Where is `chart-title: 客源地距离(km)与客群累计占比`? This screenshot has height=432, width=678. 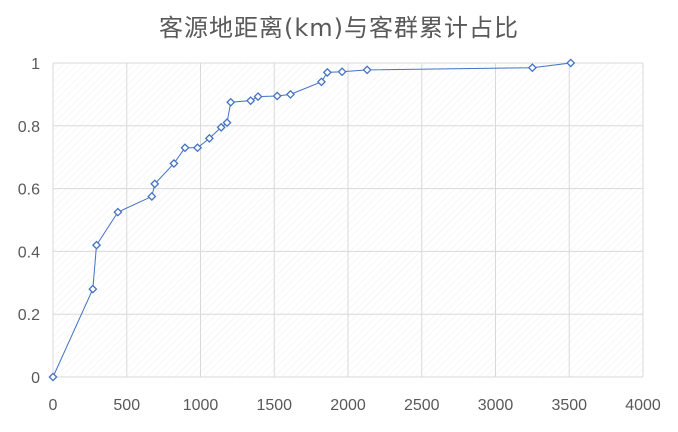
chart-title: 客源地距离(km)与客群累计占比 is located at coordinates (338, 28).